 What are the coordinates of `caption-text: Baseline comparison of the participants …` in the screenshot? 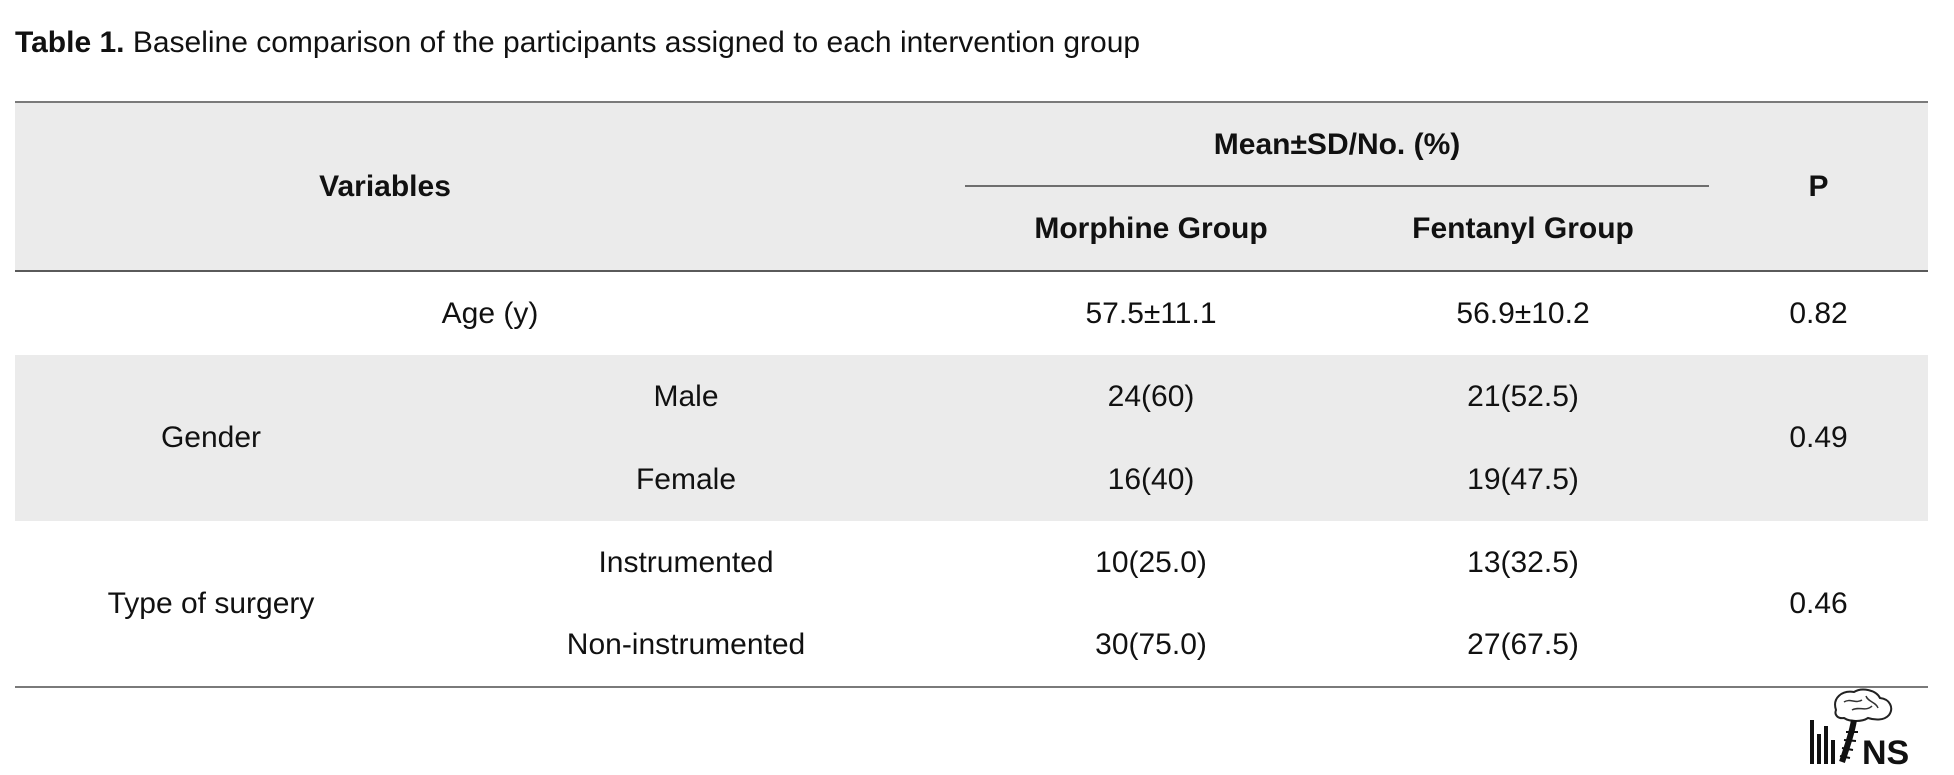 It's located at (632, 42).